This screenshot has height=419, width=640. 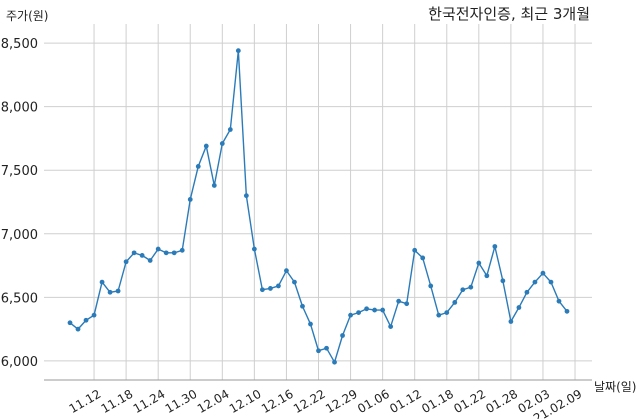 I want to click on y-tick-label: 8,000, so click(x=19, y=108).